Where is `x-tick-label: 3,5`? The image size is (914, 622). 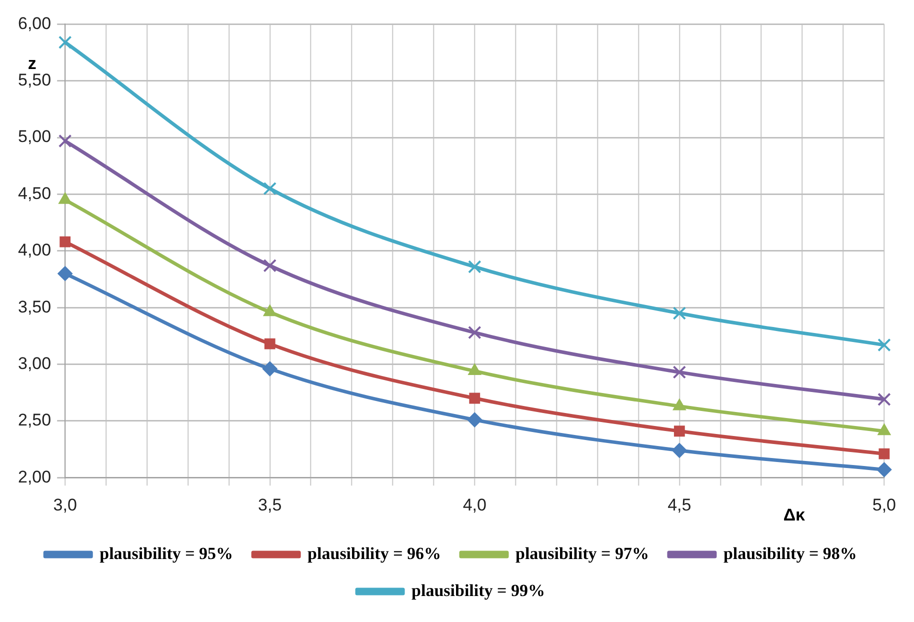 x-tick-label: 3,5 is located at coordinates (270, 504).